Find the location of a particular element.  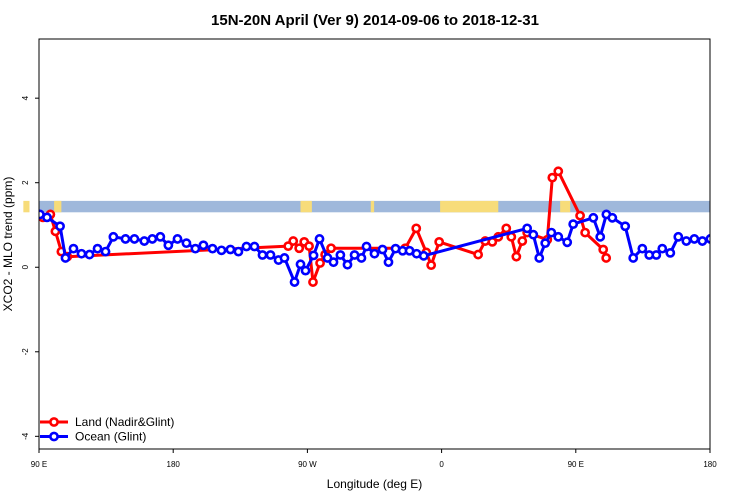

legend-item: Ocean (Glint) is located at coordinates (93, 437).